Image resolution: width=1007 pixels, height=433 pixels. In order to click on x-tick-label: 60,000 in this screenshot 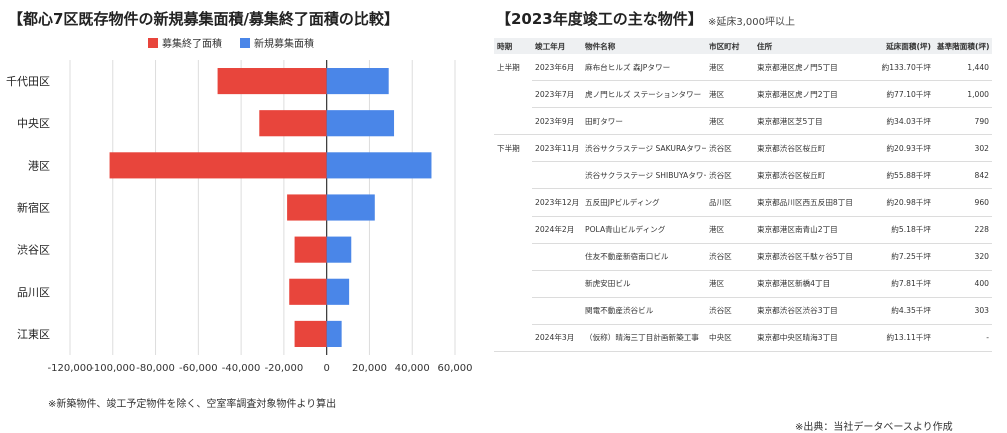, I will do `click(455, 368)`.